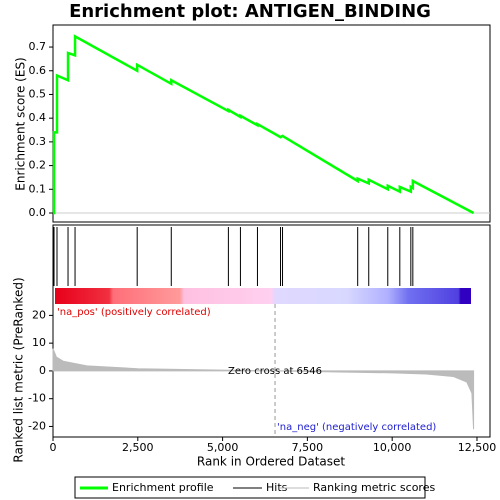 The image size is (500, 500). I want to click on zero-cross-label: Zero cross at 6546, so click(275, 371).